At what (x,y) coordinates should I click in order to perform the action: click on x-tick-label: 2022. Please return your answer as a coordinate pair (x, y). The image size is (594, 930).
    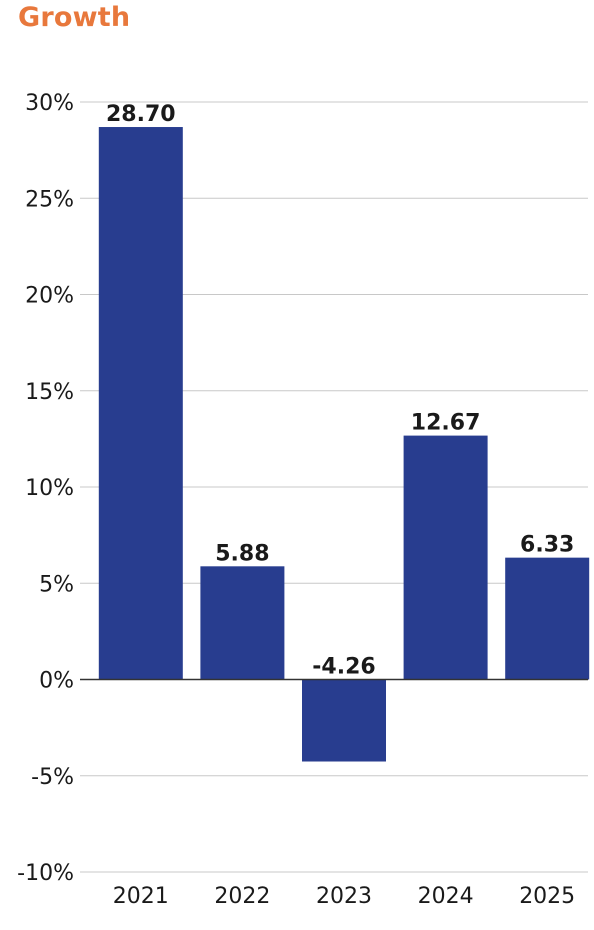
    Looking at the image, I should click on (242, 896).